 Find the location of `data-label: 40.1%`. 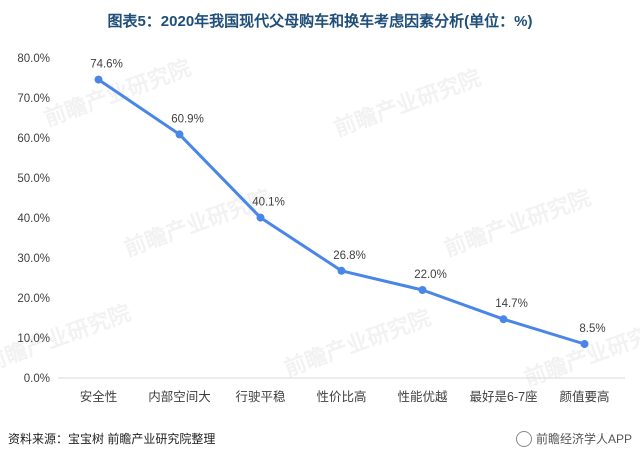

data-label: 40.1% is located at coordinates (268, 203).